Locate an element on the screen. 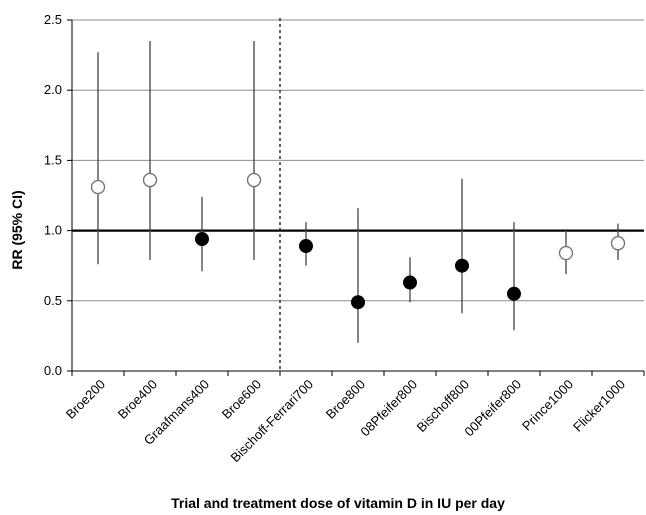  x-tick-label: Prince1000 is located at coordinates (547, 405).